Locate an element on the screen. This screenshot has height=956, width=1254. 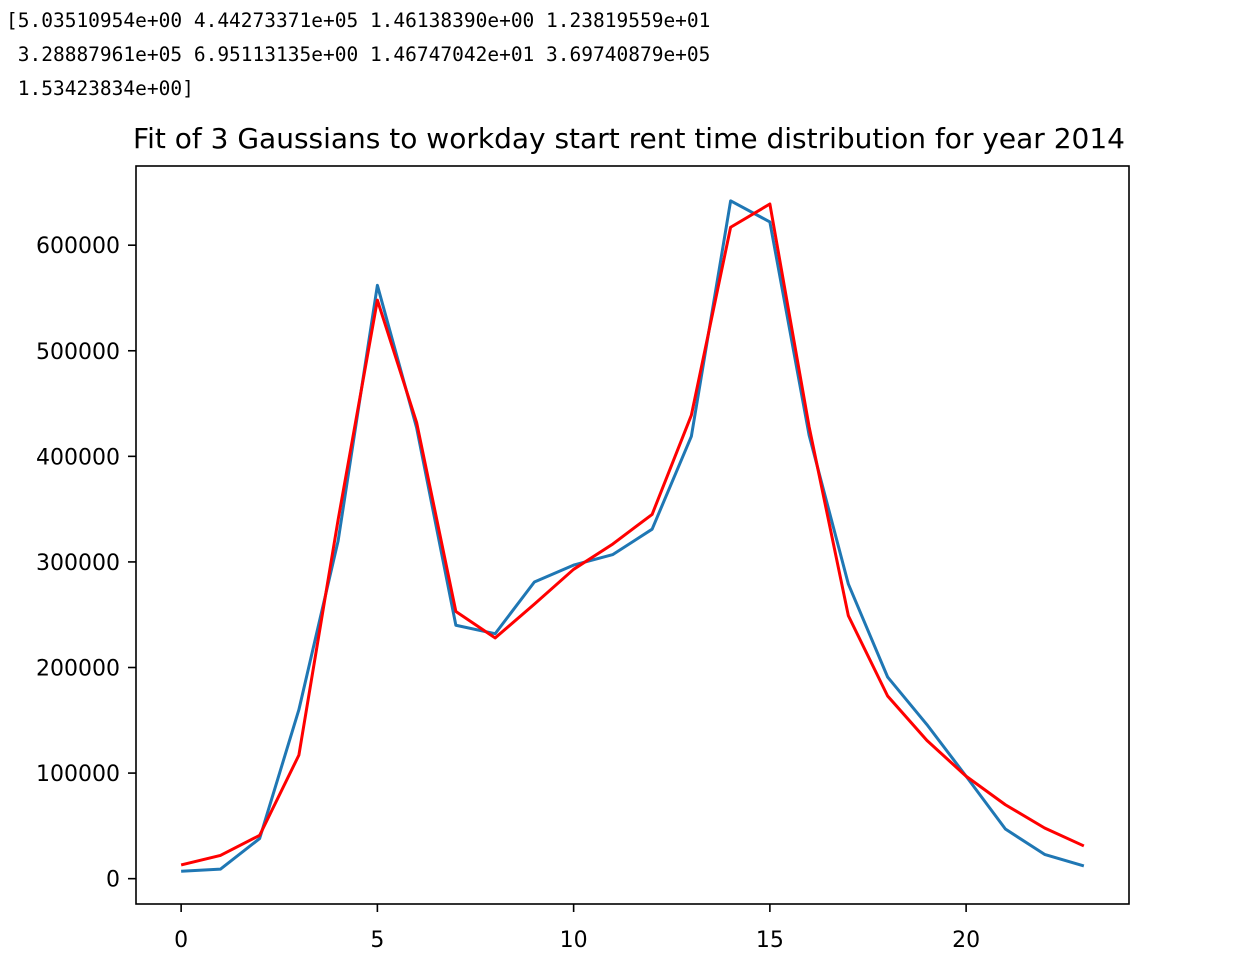
x-tick-label: 20 is located at coordinates (966, 940).